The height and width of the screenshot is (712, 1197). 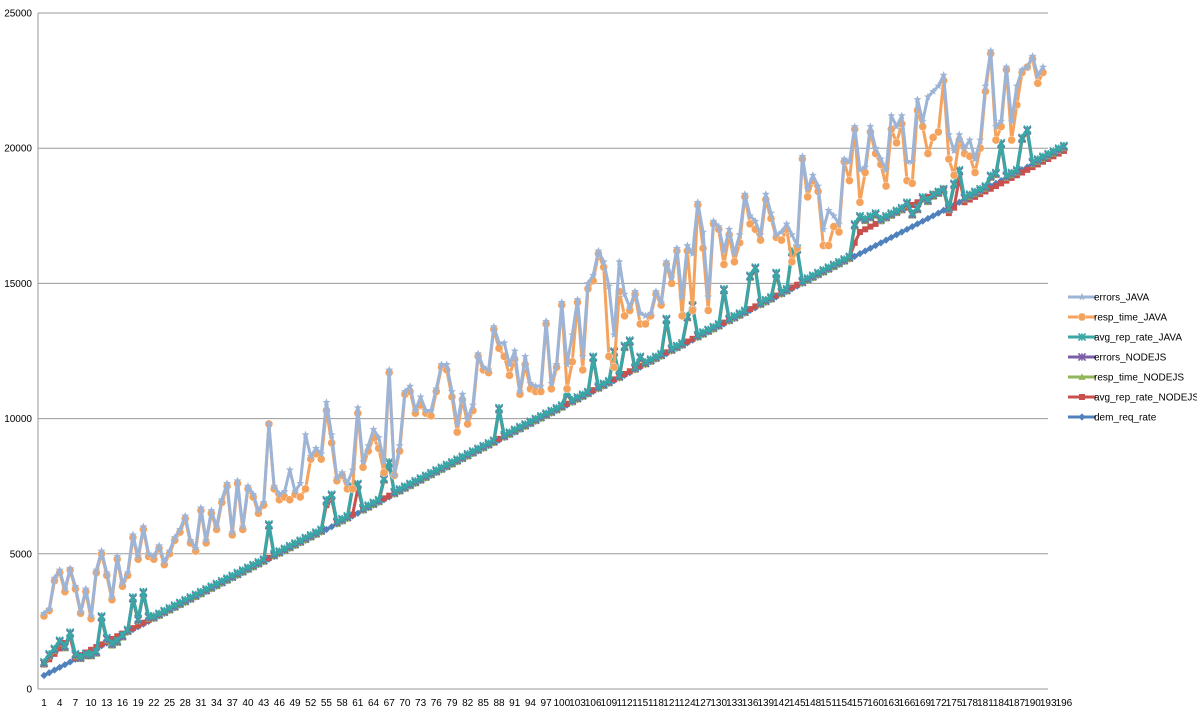 What do you see at coordinates (656, 703) in the screenshot?
I see `x-tick-label: 118` at bounding box center [656, 703].